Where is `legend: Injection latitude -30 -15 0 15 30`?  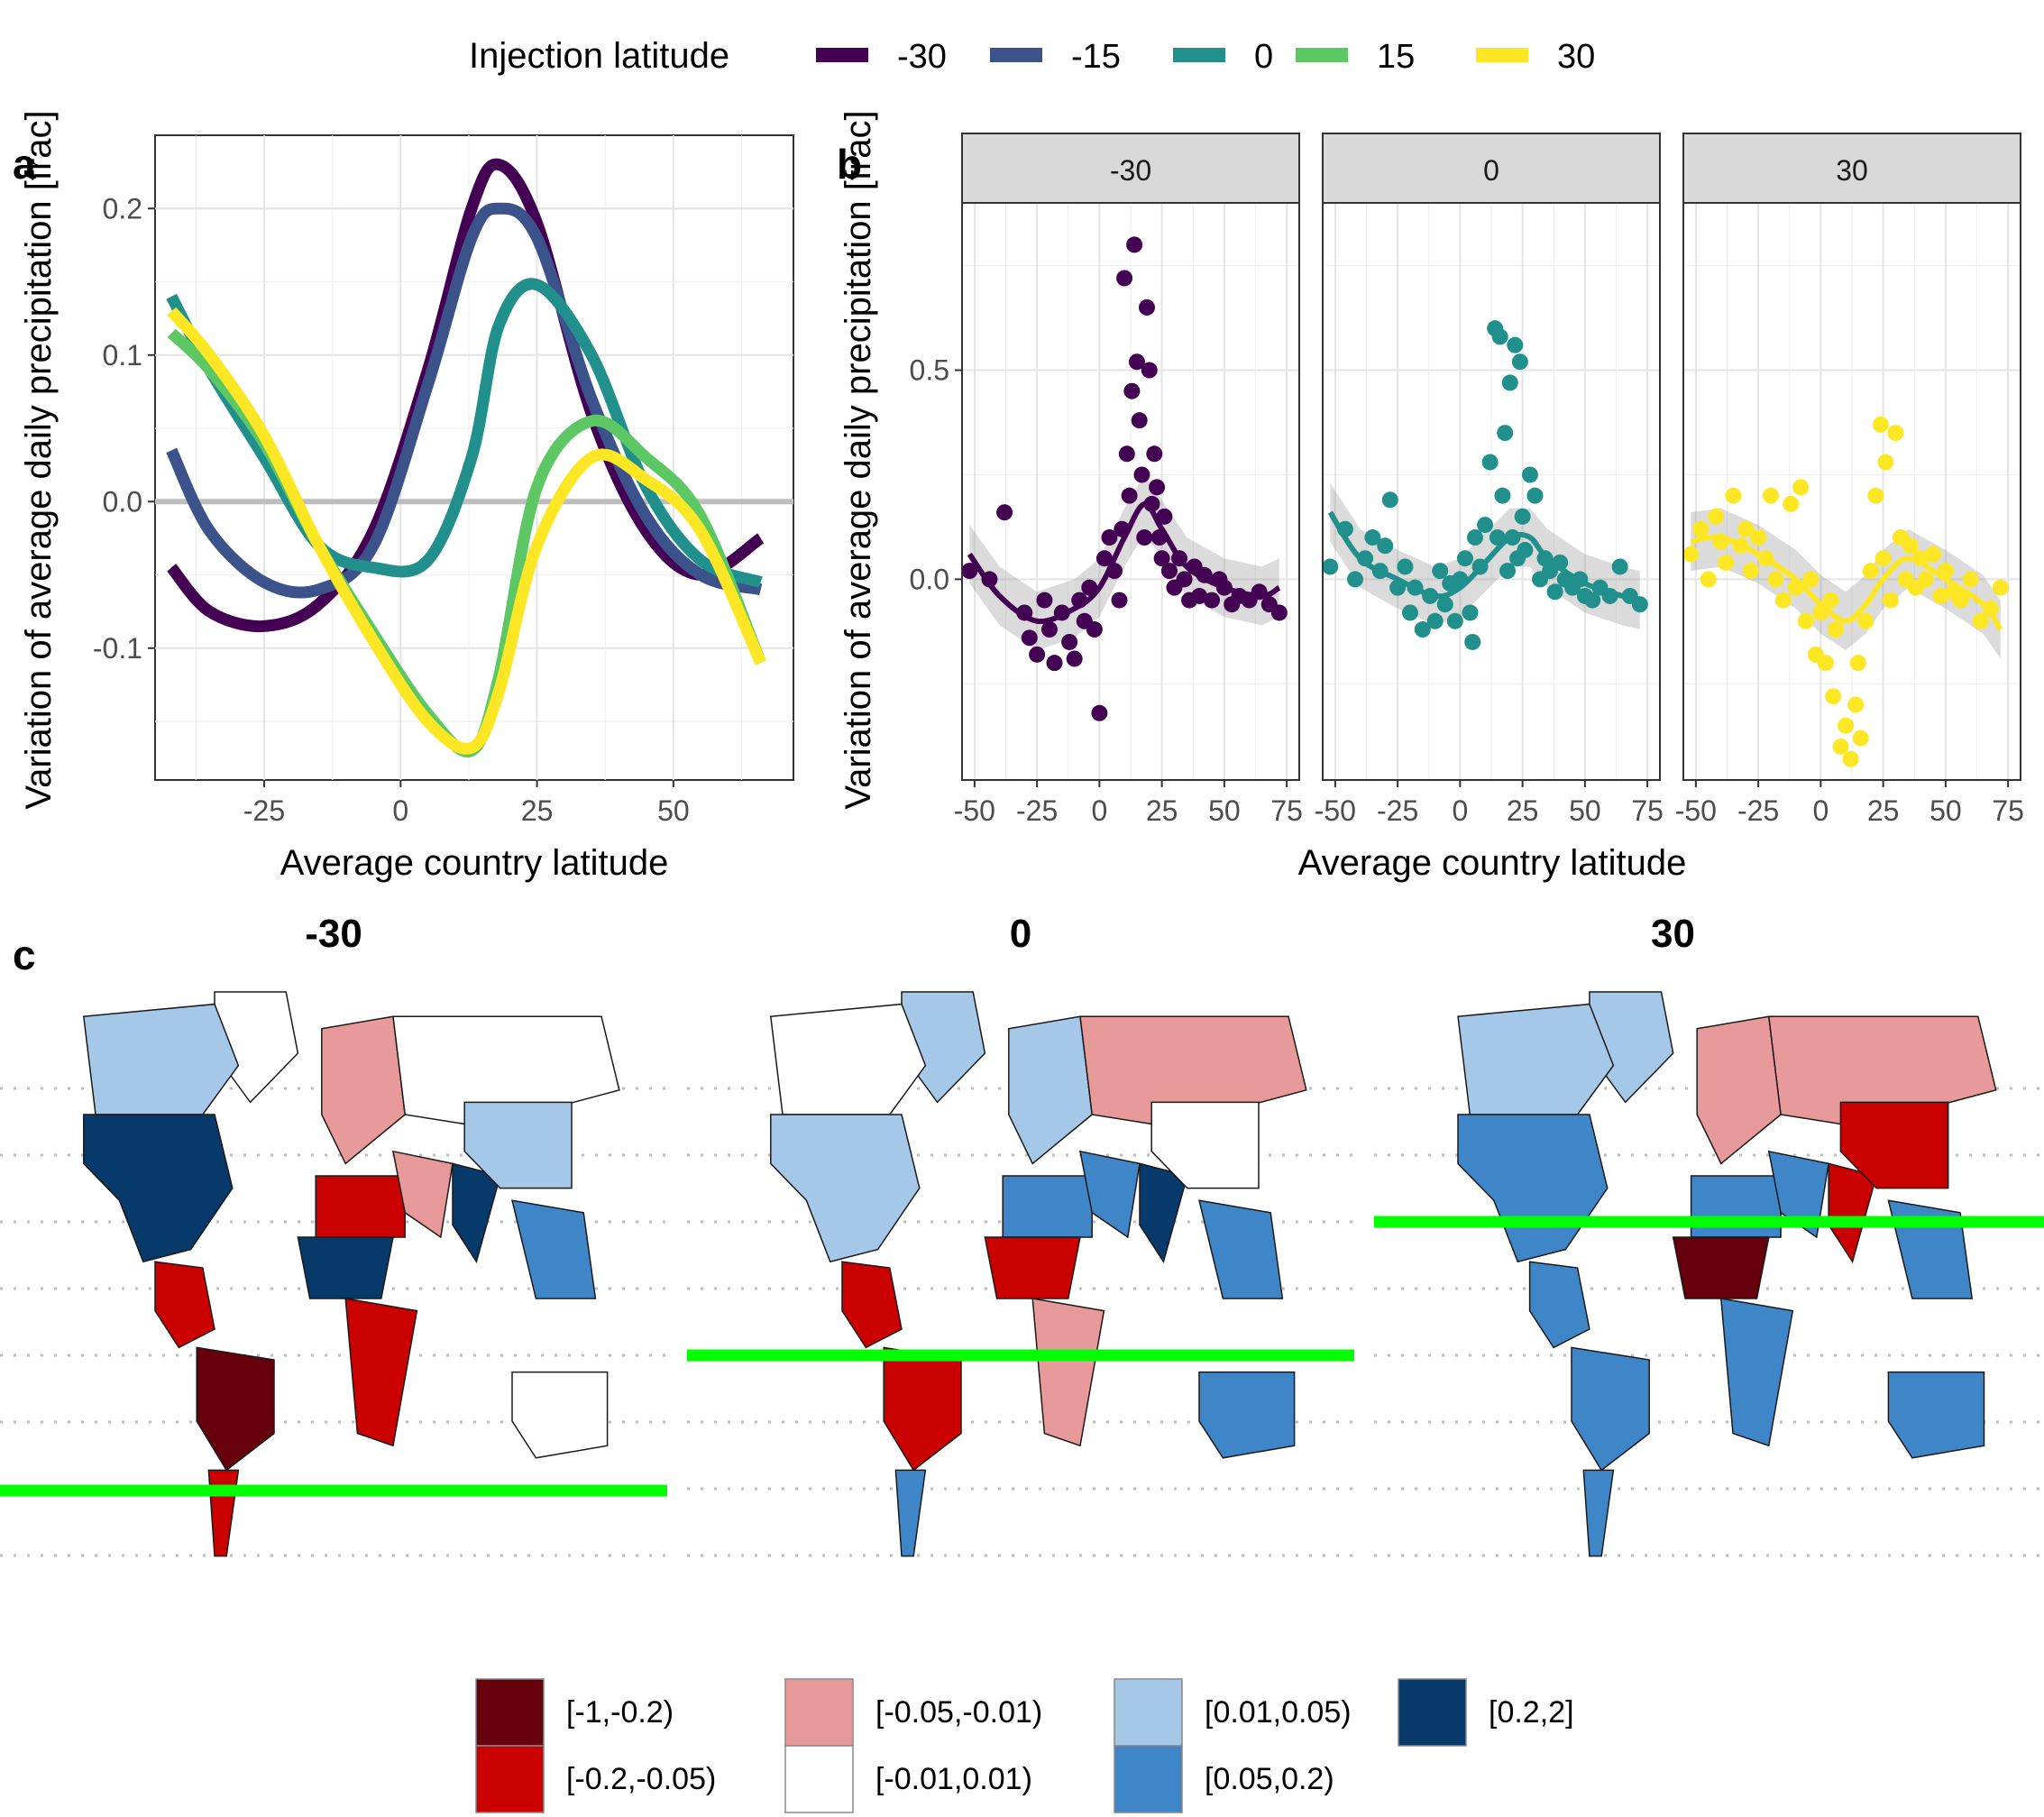
legend: Injection latitude -30 -15 0 15 30 is located at coordinates (1032, 56).